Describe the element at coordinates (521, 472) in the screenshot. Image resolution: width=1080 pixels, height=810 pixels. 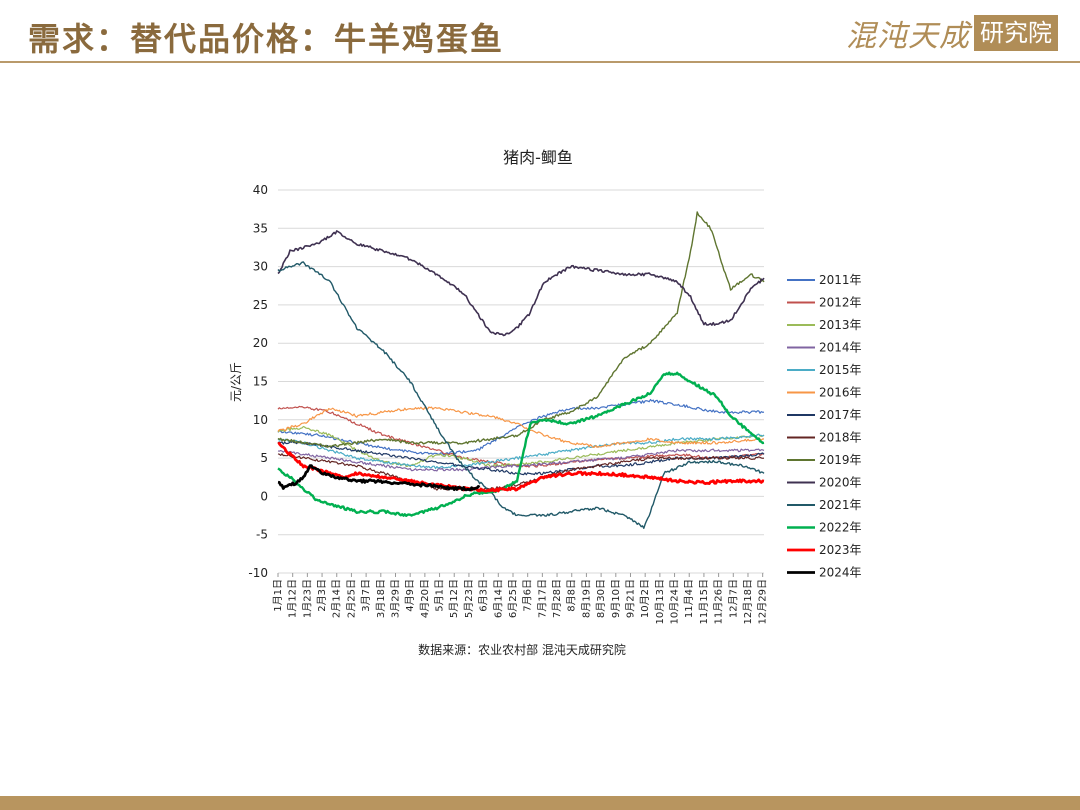
I see `series-line-2018年` at that location.